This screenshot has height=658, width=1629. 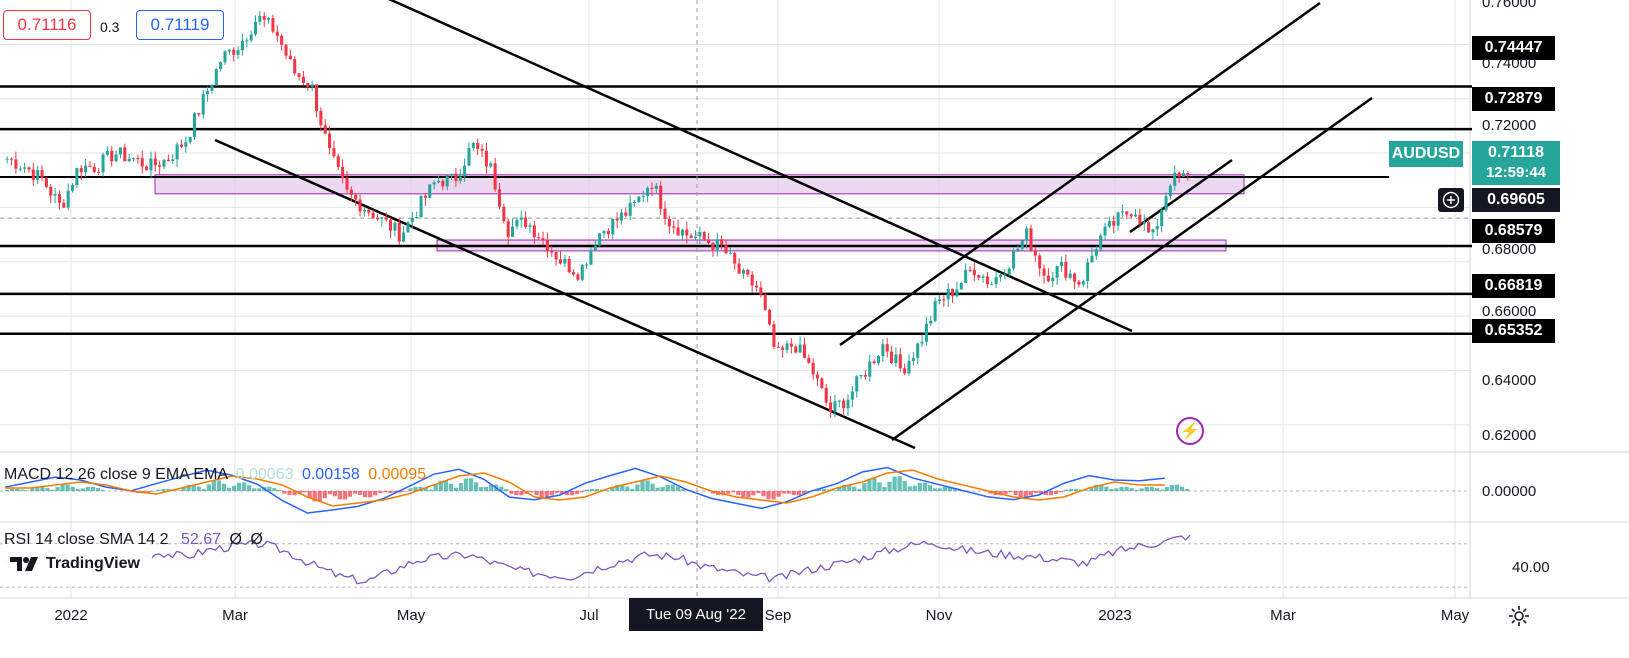 I want to click on current-price: 0.71118, so click(x=1516, y=152).